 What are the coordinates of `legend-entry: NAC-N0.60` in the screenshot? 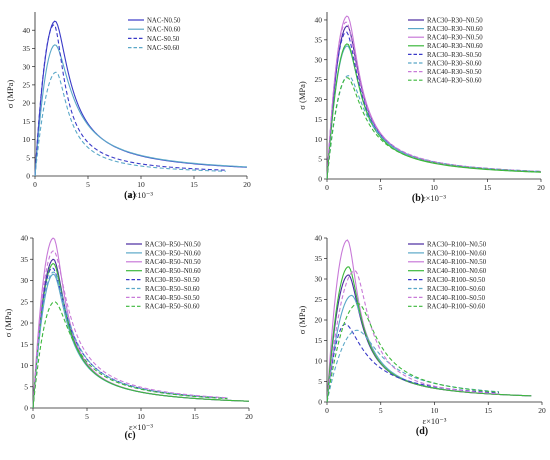 It's located at (164, 30).